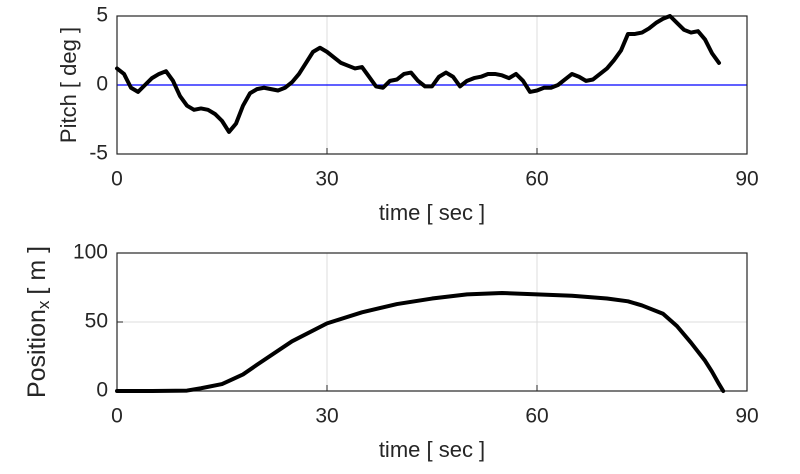  Describe the element at coordinates (102, 15) in the screenshot. I see `y-tick-label: 5` at that location.